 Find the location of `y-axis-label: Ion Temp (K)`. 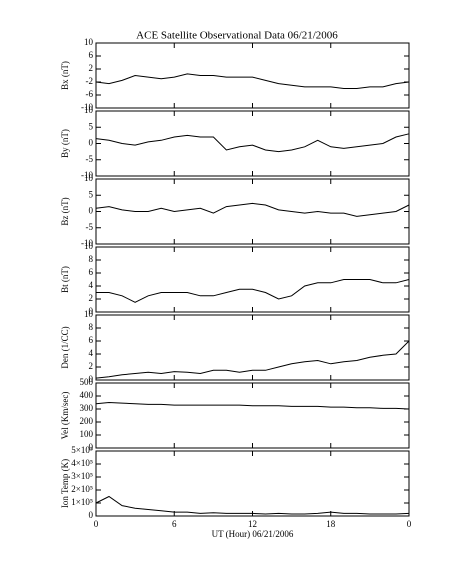

y-axis-label: Ion Temp (K) is located at coordinates (65, 483).